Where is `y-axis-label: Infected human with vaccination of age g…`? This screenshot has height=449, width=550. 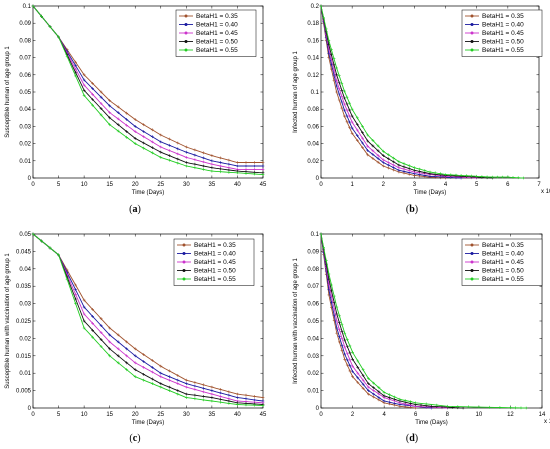
y-axis-label: Infected human with vaccination of age g… is located at coordinates (296, 320).